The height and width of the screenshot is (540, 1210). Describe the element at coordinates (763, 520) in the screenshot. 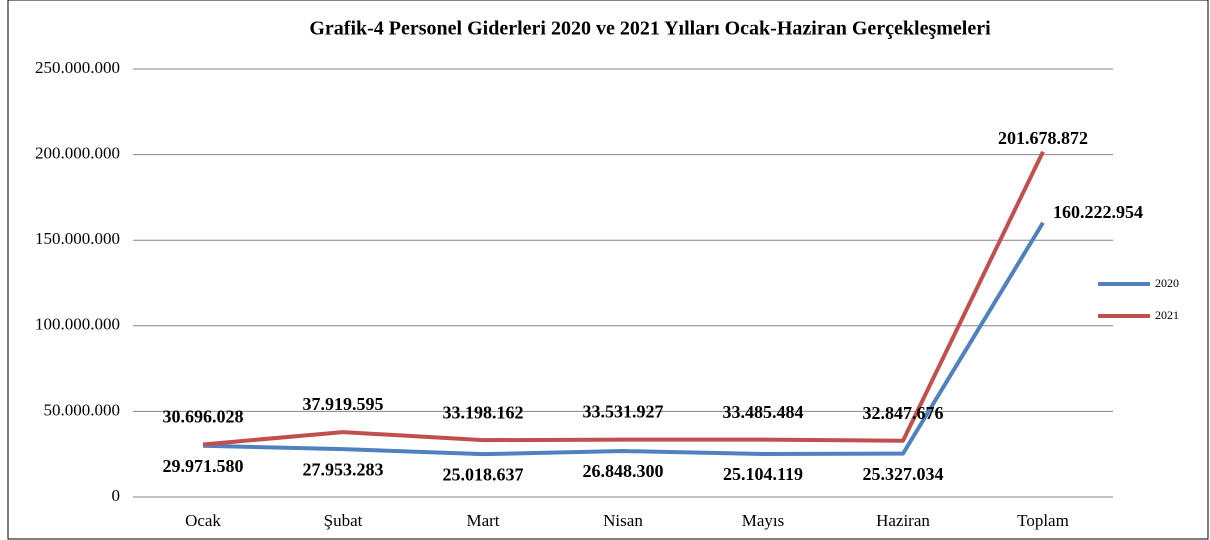

I see `x-tick-label: Mayıs` at that location.